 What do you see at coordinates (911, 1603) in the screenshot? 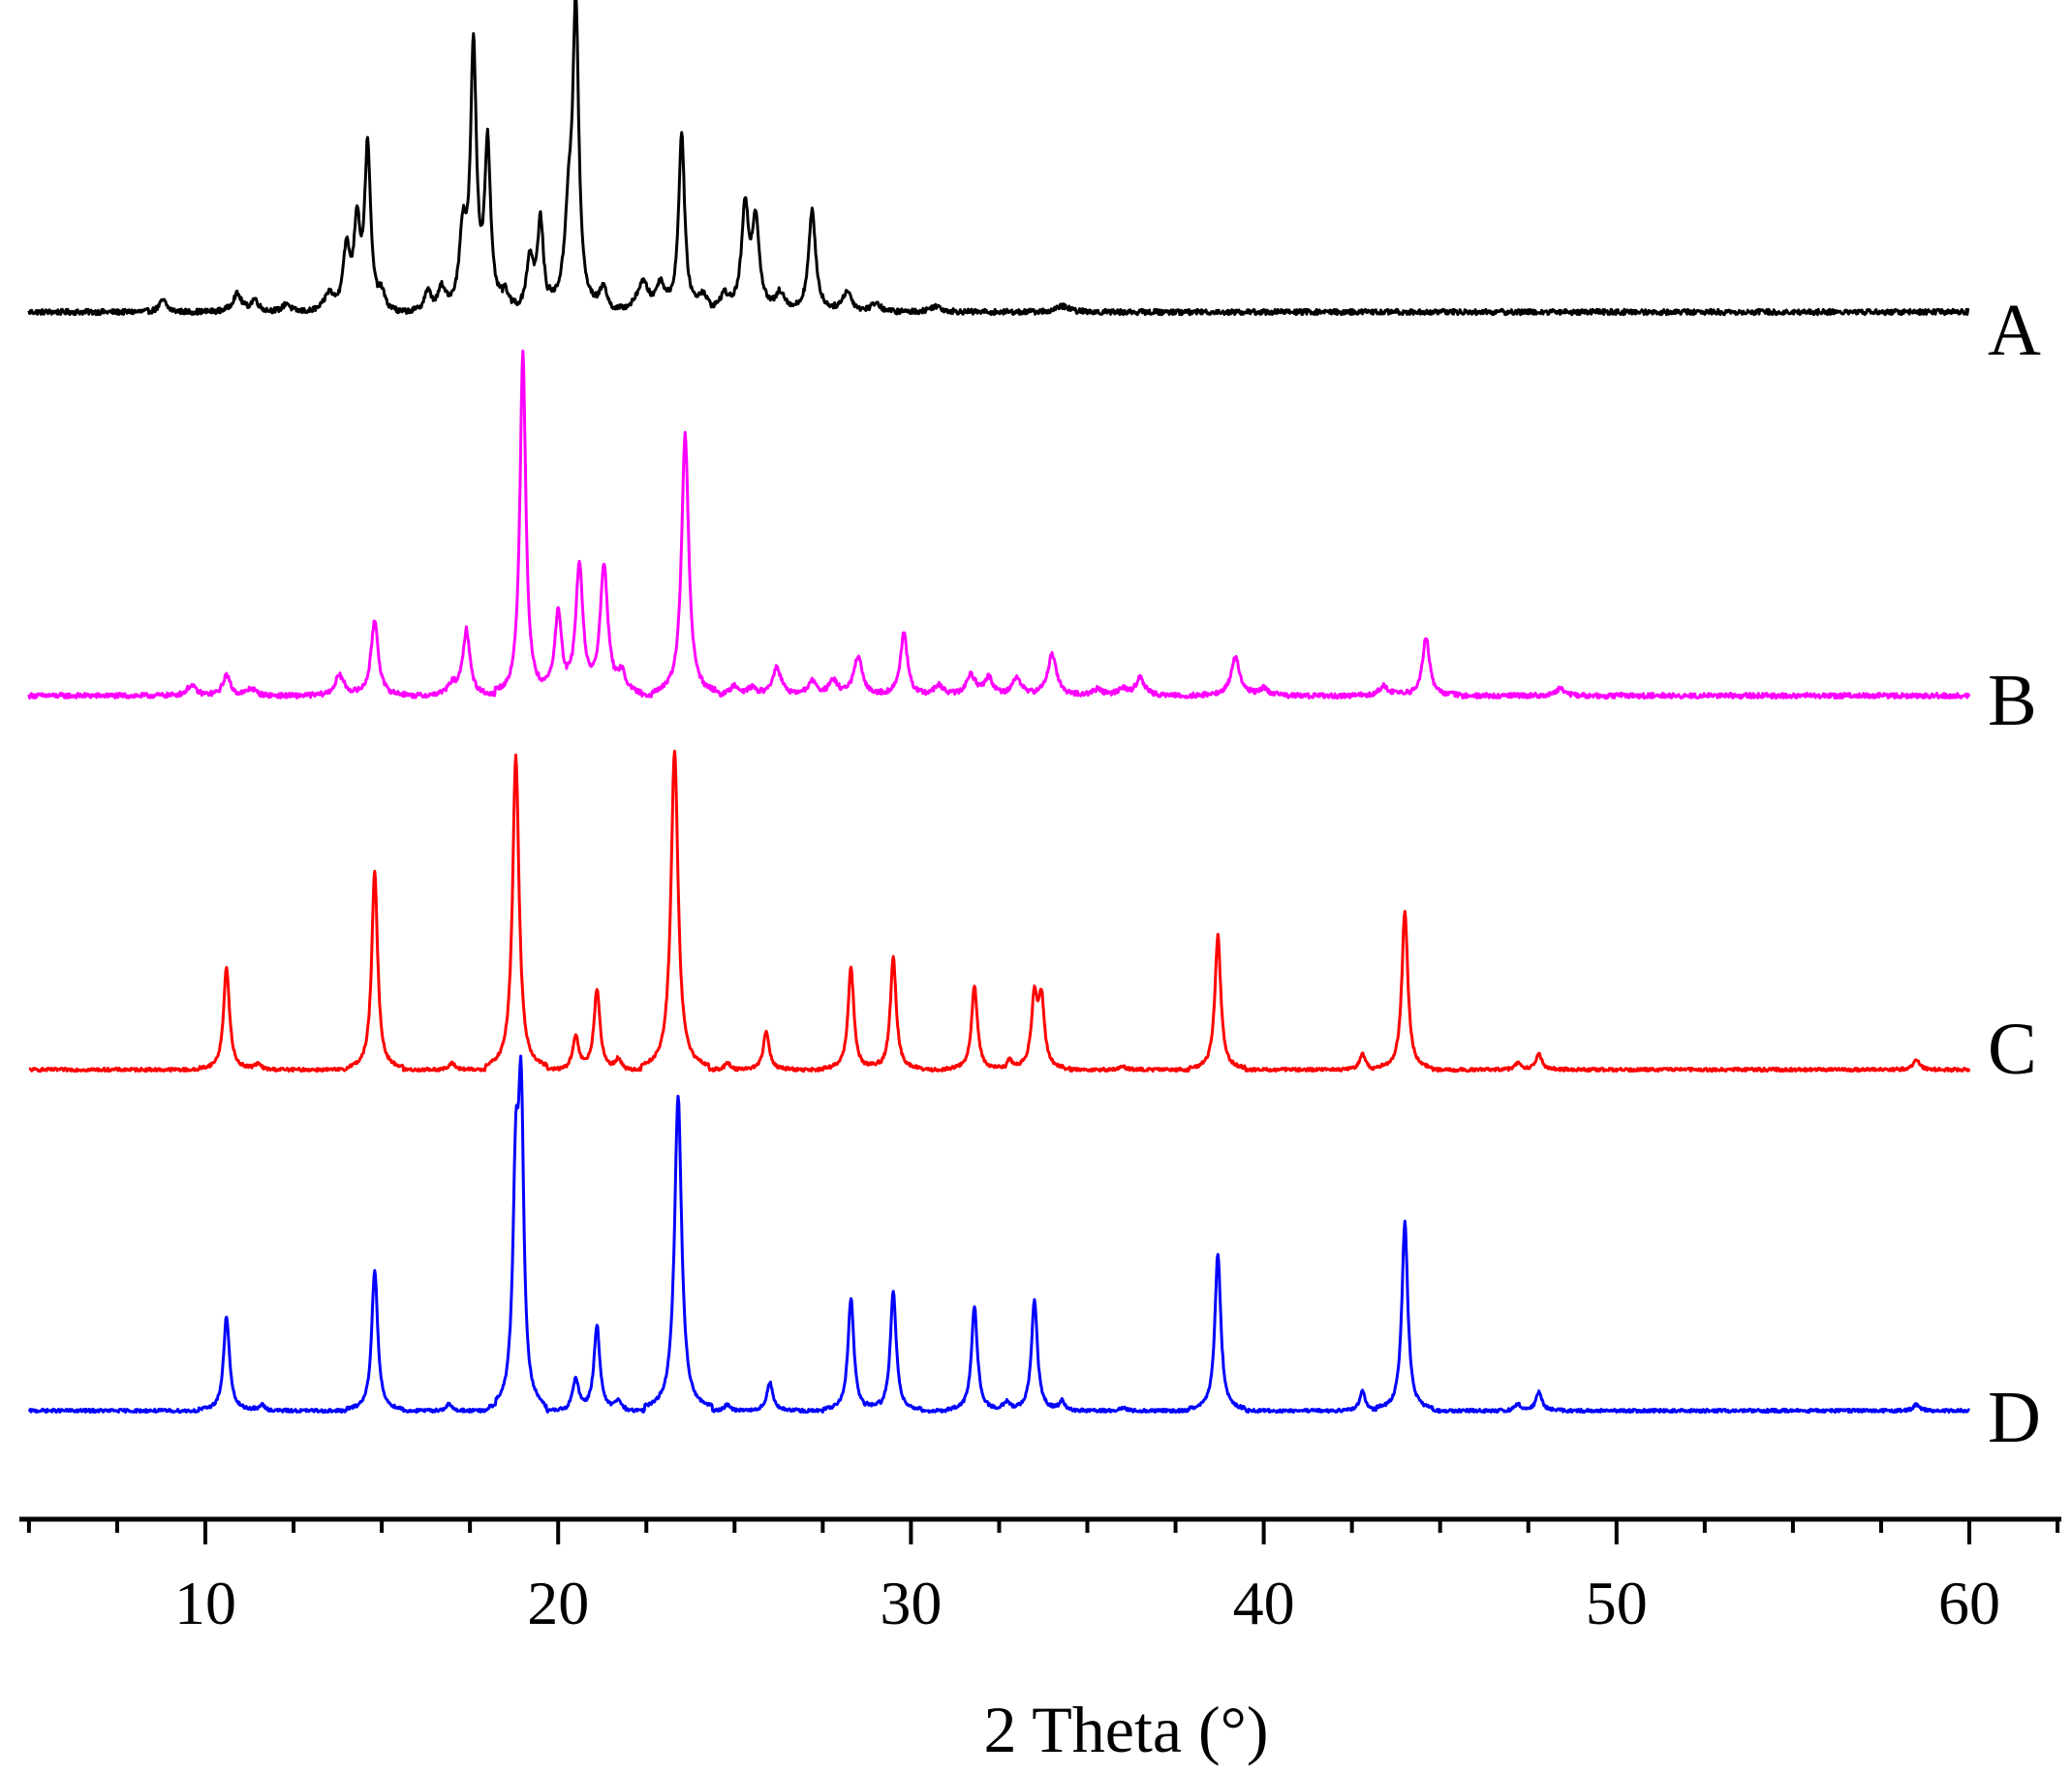
I see `x-tick-label: 30` at bounding box center [911, 1603].